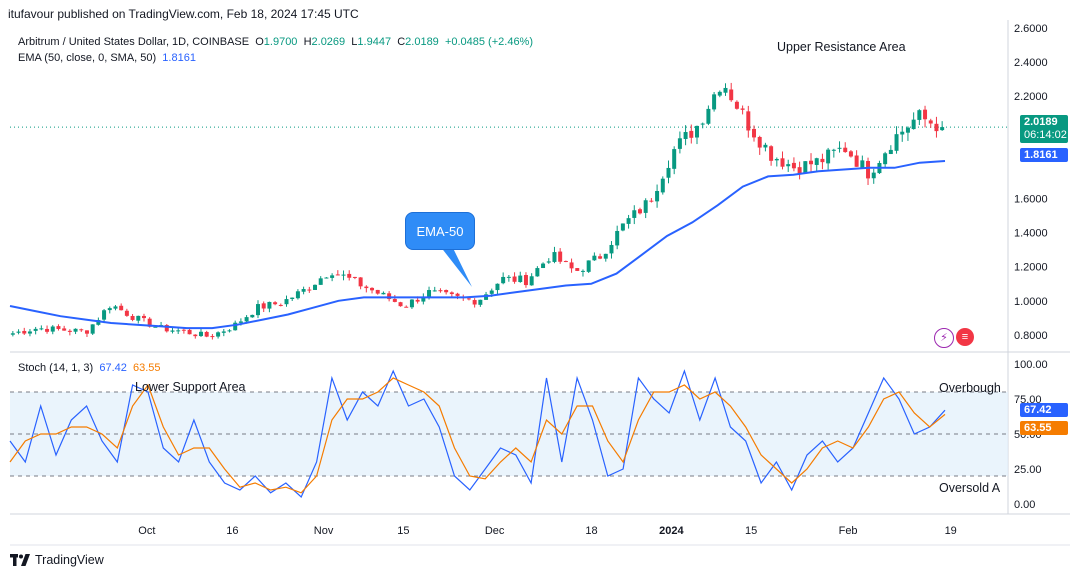 This screenshot has width=1080, height=584. I want to click on chart-icons: ⚡ ≡, so click(954, 338).